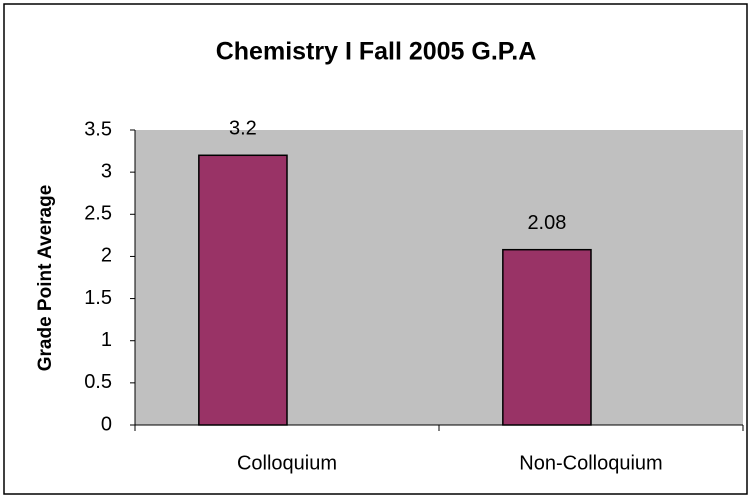  What do you see at coordinates (98, 214) in the screenshot?
I see `y-tick-label: 2.5` at bounding box center [98, 214].